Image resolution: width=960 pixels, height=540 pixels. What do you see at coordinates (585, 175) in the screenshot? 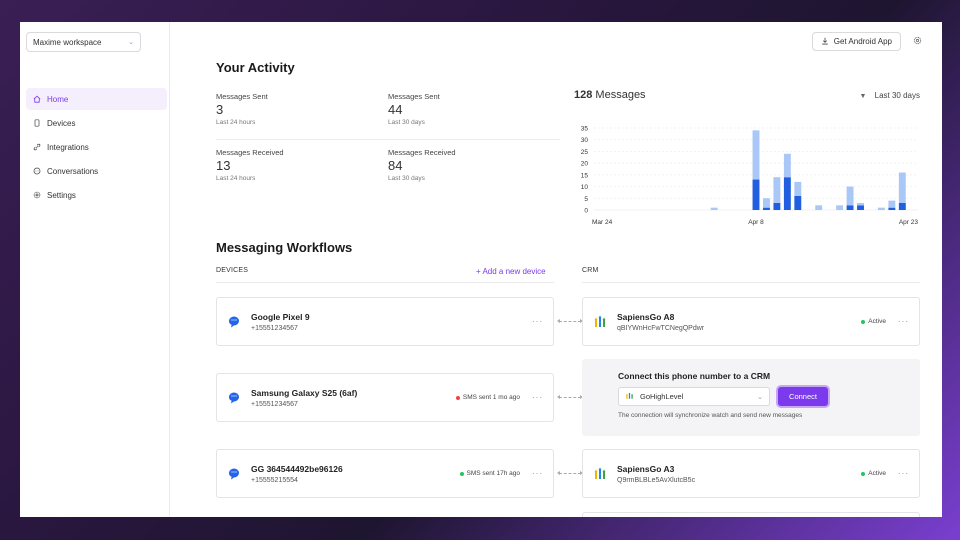
I see `y-tick-label: 15` at bounding box center [585, 175].